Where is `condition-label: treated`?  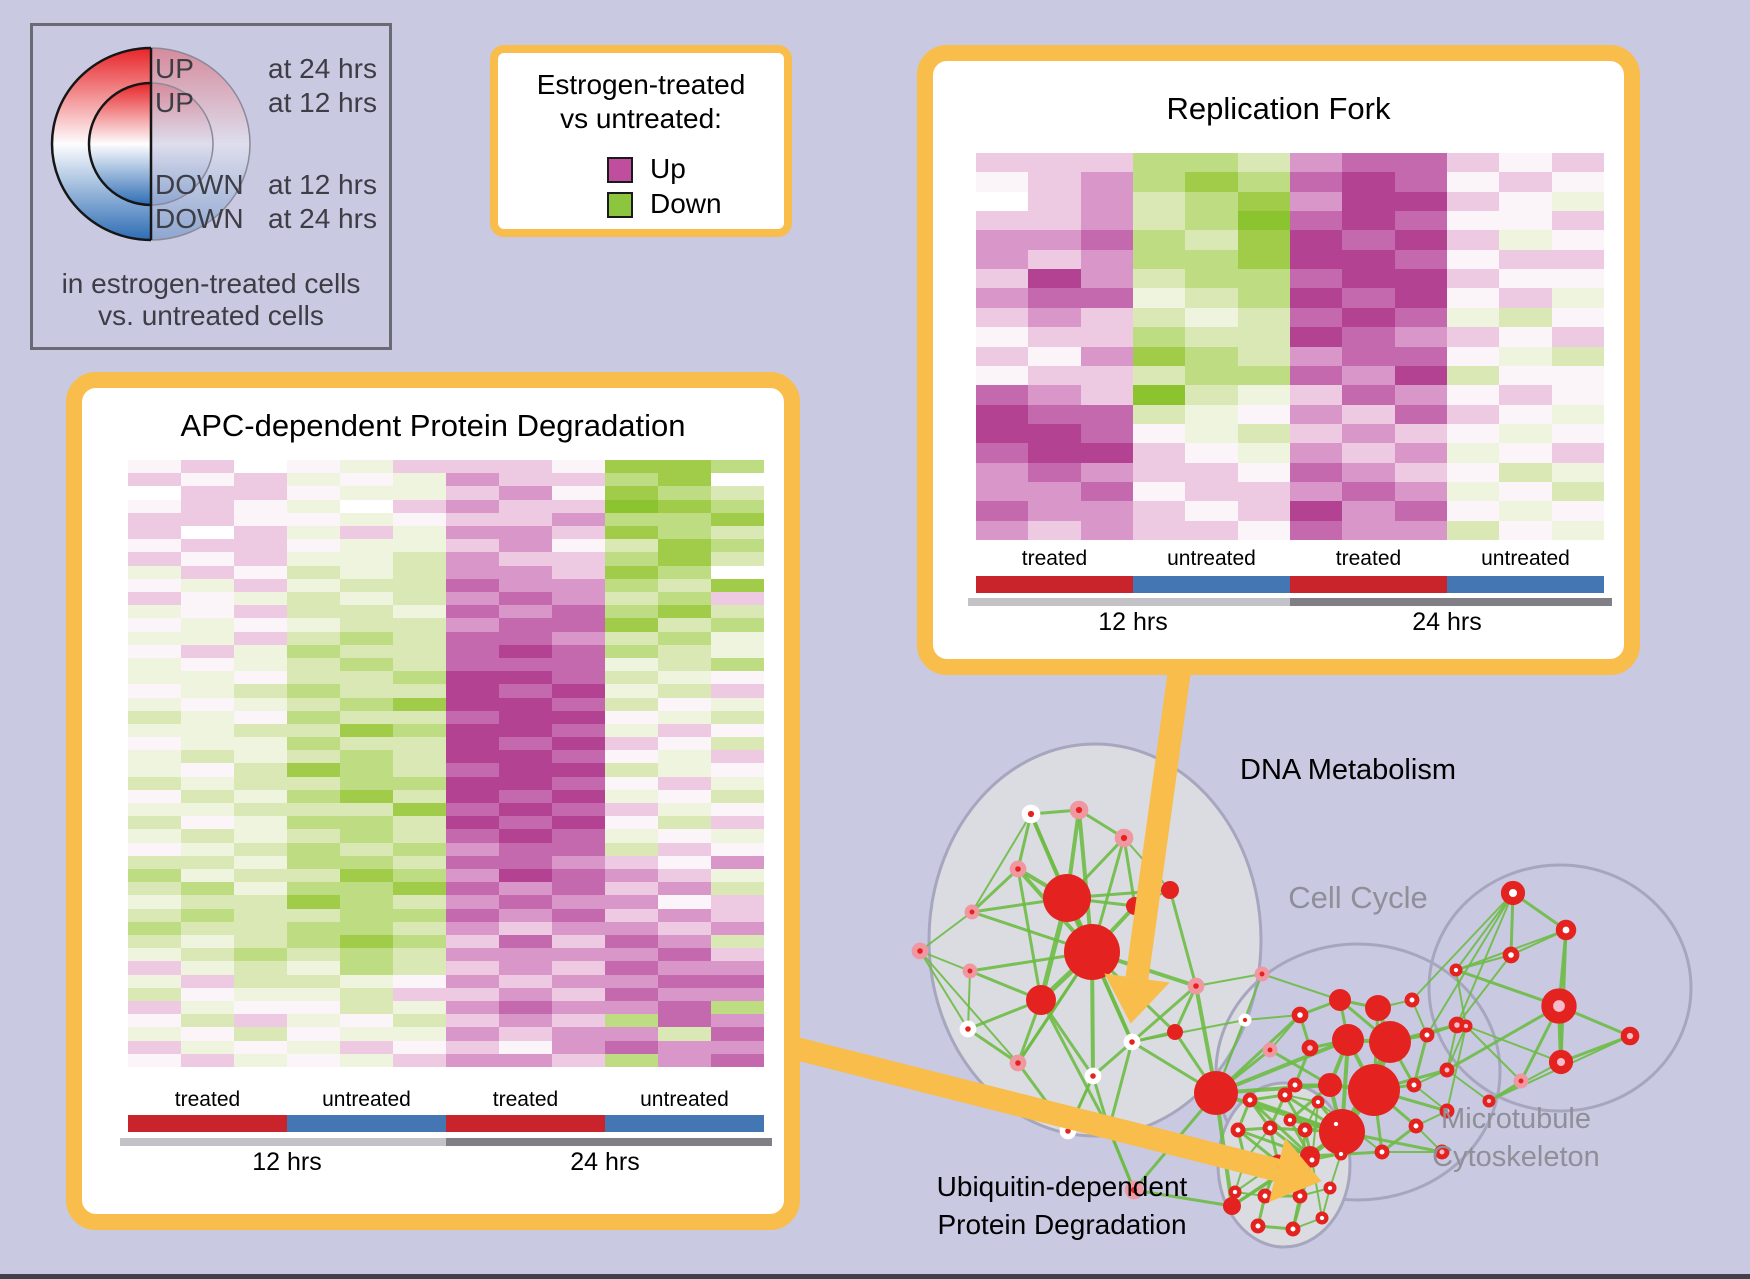 condition-label: treated is located at coordinates (1054, 558).